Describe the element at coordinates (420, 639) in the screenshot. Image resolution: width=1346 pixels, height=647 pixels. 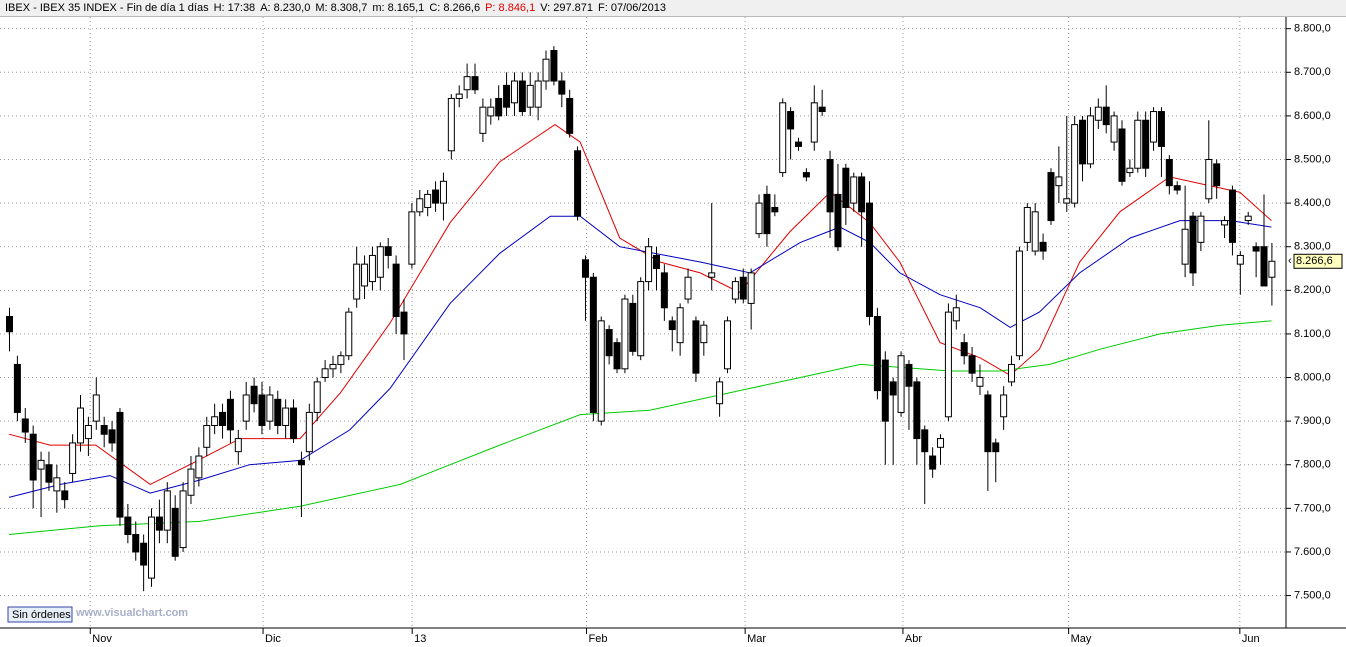
I see `x-tick-label: 13` at that location.